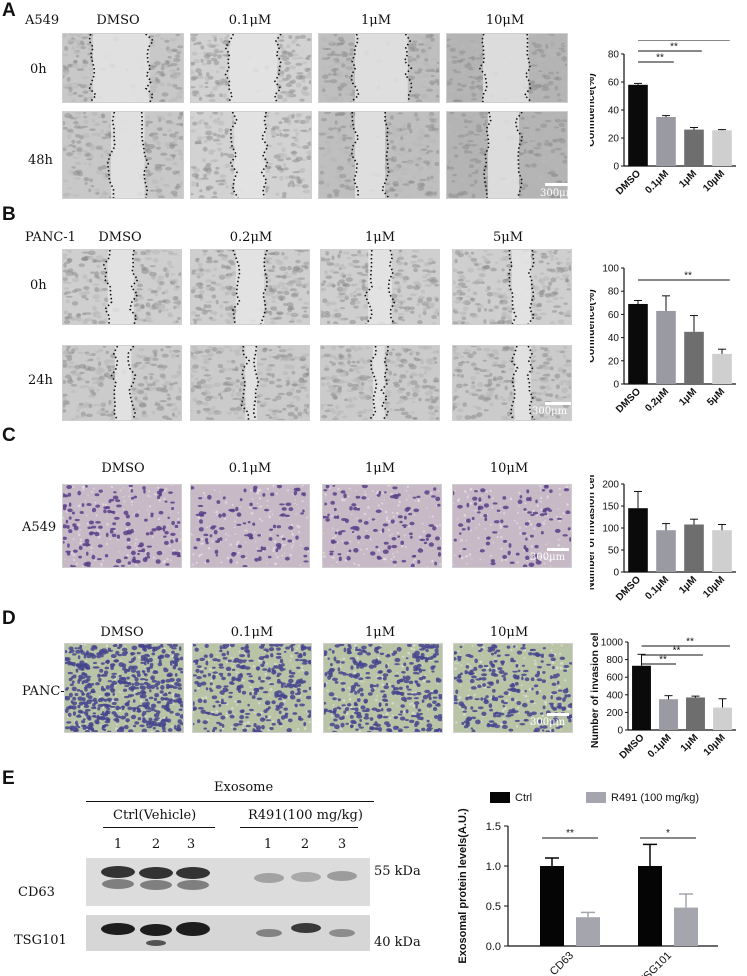 This screenshot has width=747, height=976. What do you see at coordinates (123, 468) in the screenshot?
I see `panel-c-condition-0: DMSO` at bounding box center [123, 468].